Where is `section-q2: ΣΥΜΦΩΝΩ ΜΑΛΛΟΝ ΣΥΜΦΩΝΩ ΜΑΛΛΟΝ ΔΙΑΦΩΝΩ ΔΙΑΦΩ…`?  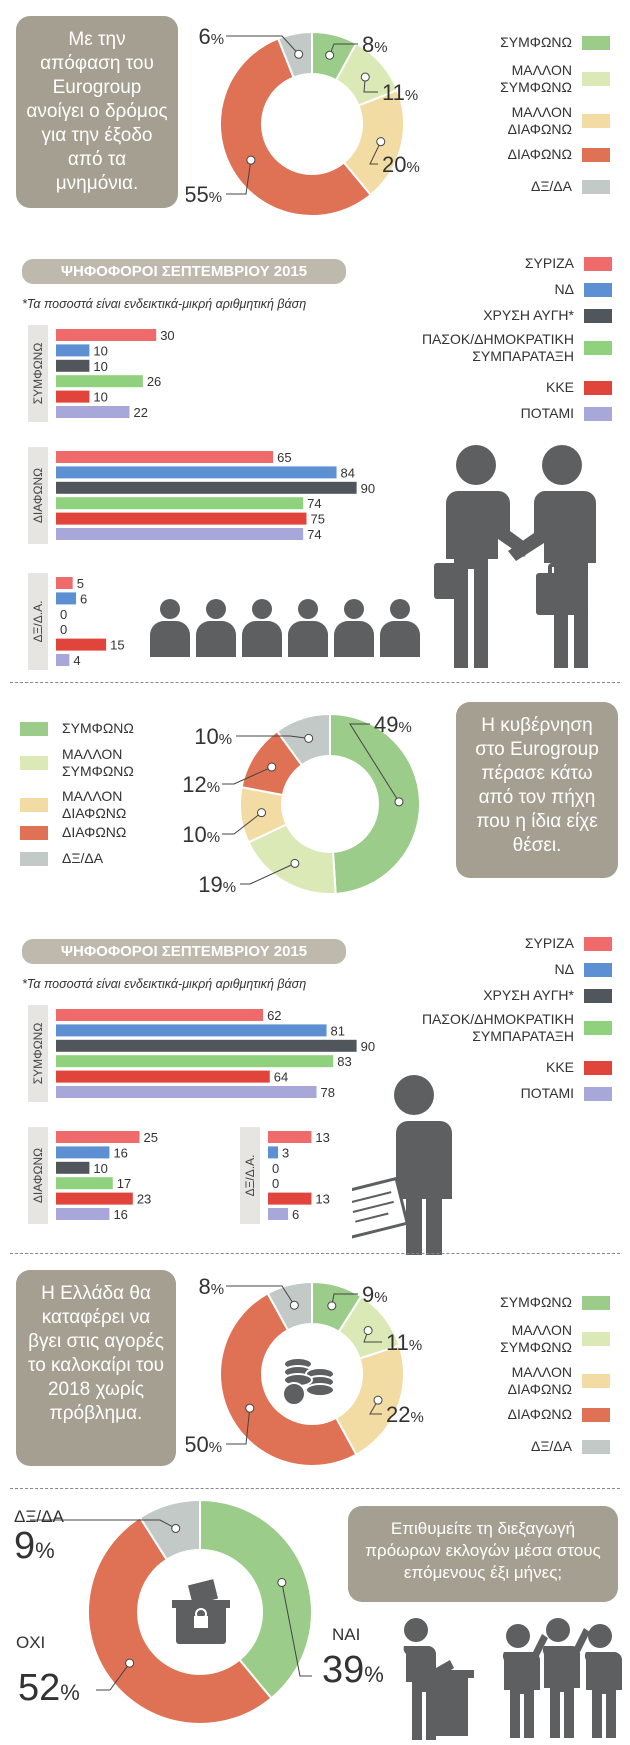 section-q2: ΣΥΜΦΩΝΩ ΜΑΛΛΟΝ ΣΥΜΦΩΝΩ ΜΑΛΛΟΝ ΔΙΑΦΩΝΩ ΔΙΑΦΩ… is located at coordinates (315, 805).